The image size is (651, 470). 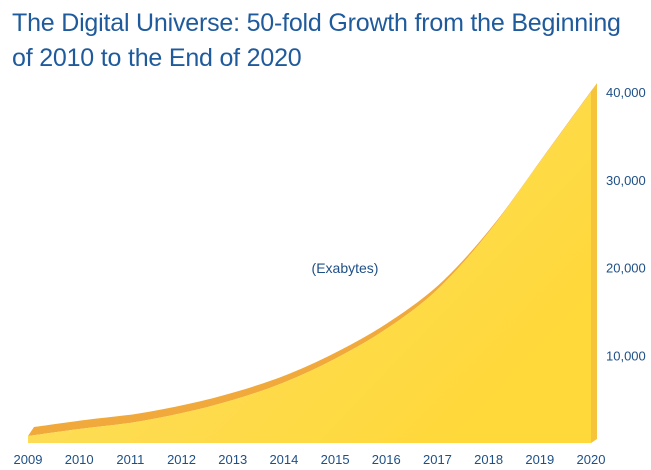 I want to click on x-tick-label: 2013, so click(x=232, y=459).